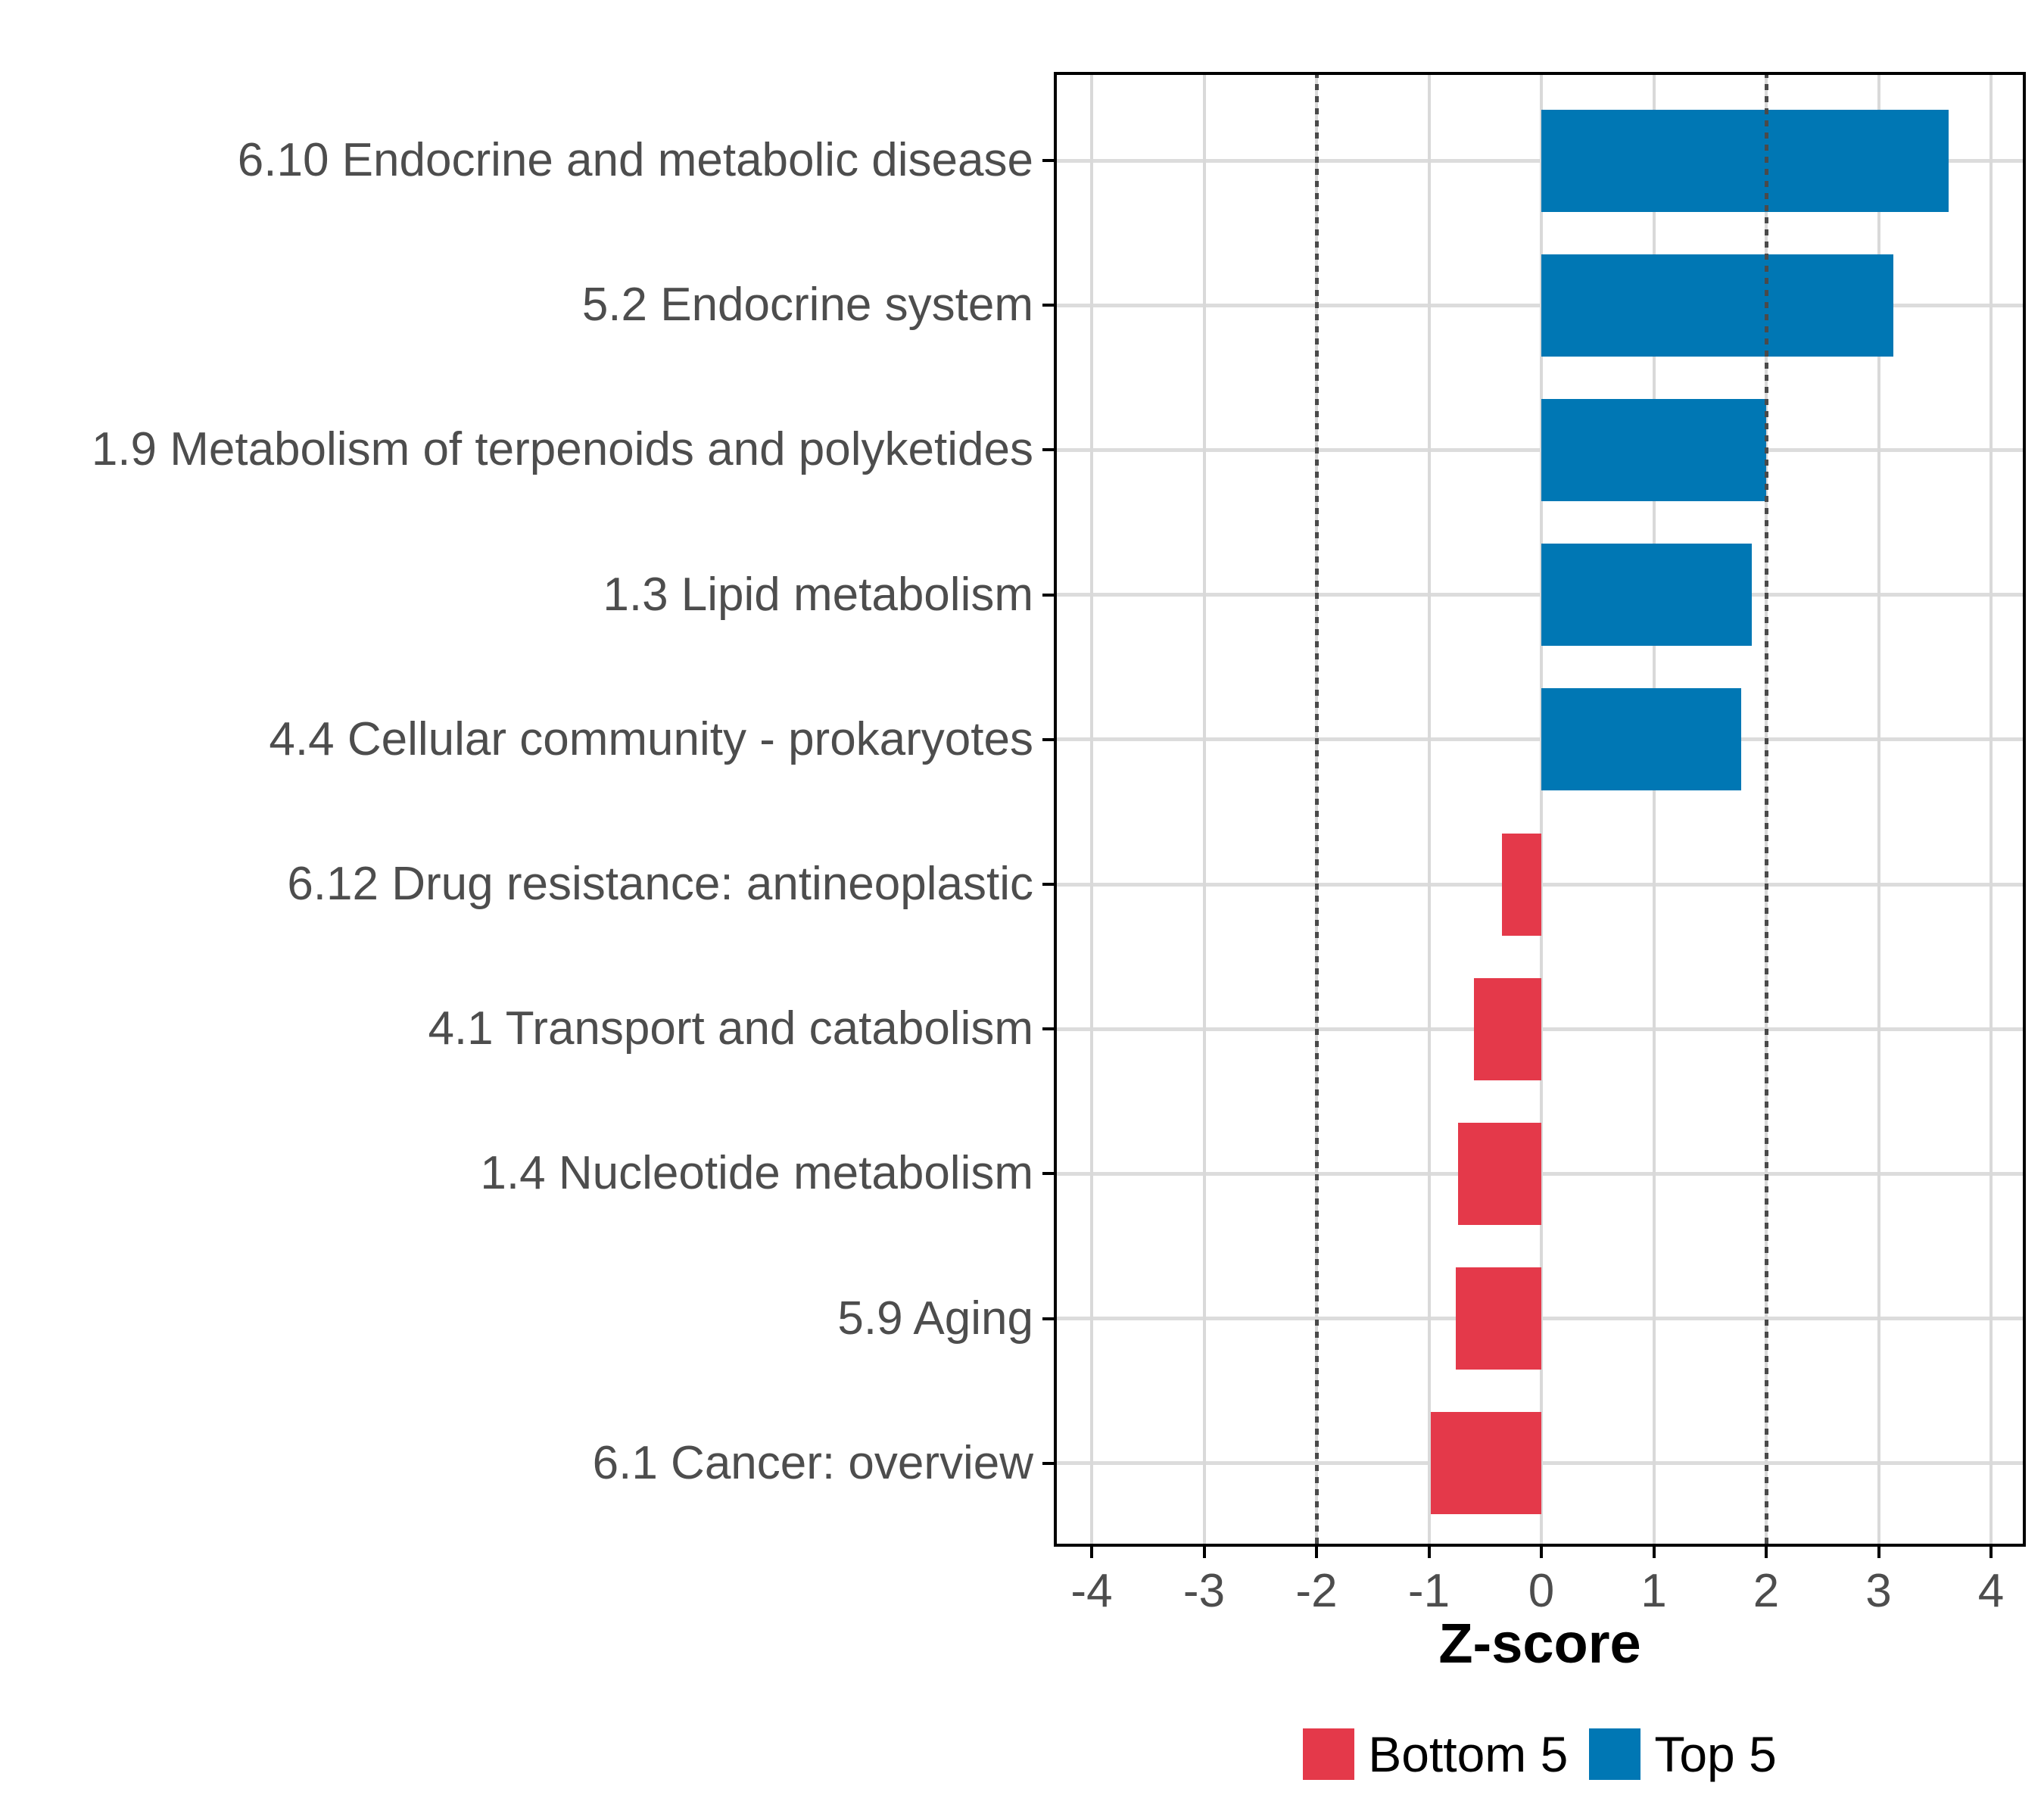  Describe the element at coordinates (1878, 1591) in the screenshot. I see `x-axis-tick-label: 3` at that location.